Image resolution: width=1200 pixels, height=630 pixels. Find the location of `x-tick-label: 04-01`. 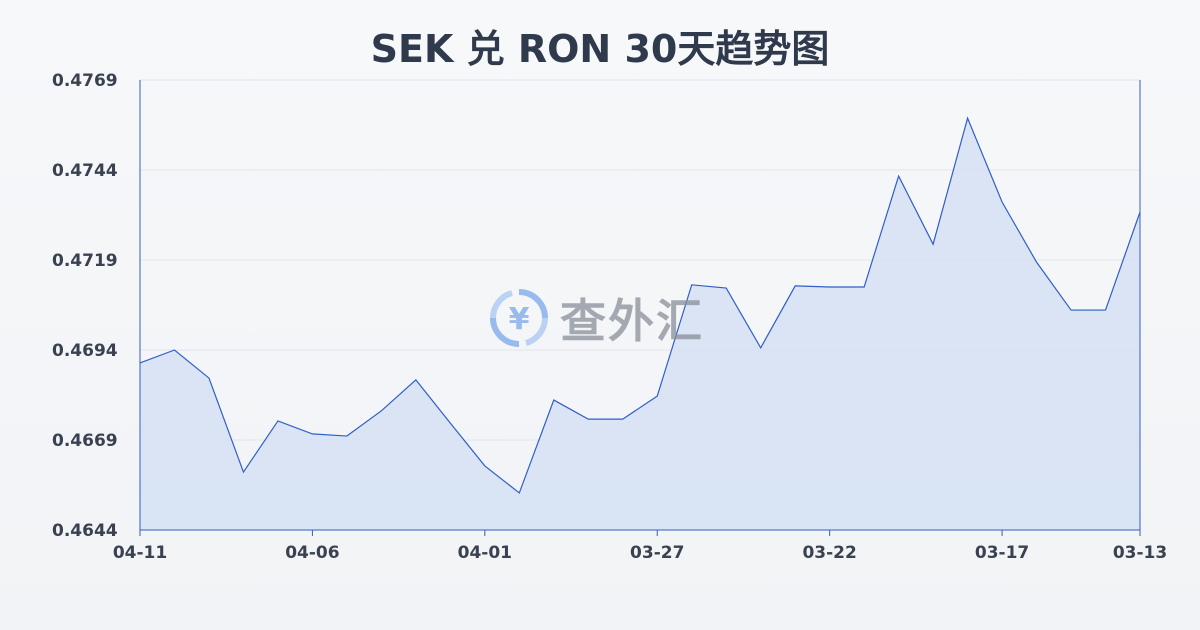

x-tick-label: 04-01 is located at coordinates (485, 553).